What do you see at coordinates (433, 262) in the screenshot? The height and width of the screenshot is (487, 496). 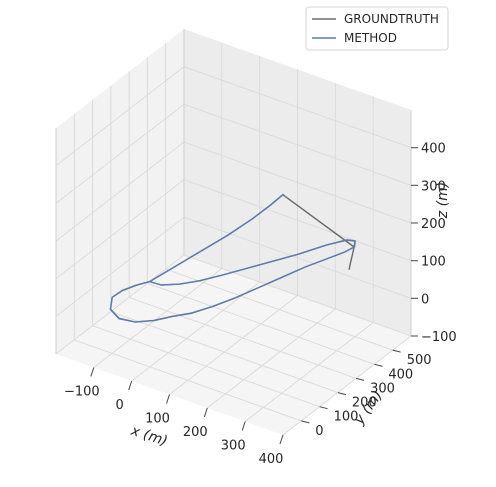 I see `z-tick-label: 100` at bounding box center [433, 262].